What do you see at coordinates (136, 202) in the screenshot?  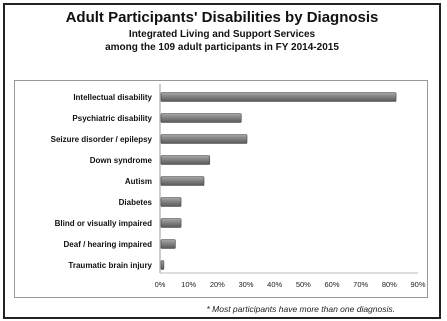 I see `category-label: Diabetes` at bounding box center [136, 202].